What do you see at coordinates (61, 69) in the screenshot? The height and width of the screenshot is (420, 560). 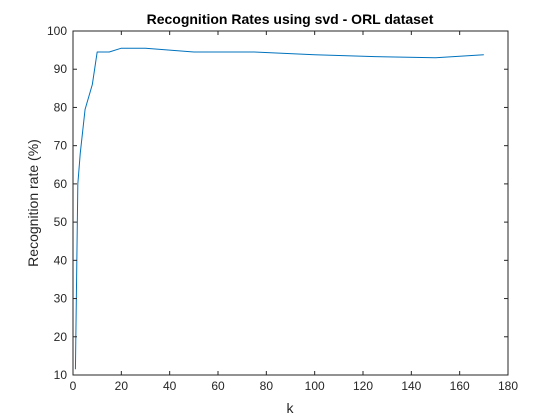 I see `y-tick-label: 90` at bounding box center [61, 69].